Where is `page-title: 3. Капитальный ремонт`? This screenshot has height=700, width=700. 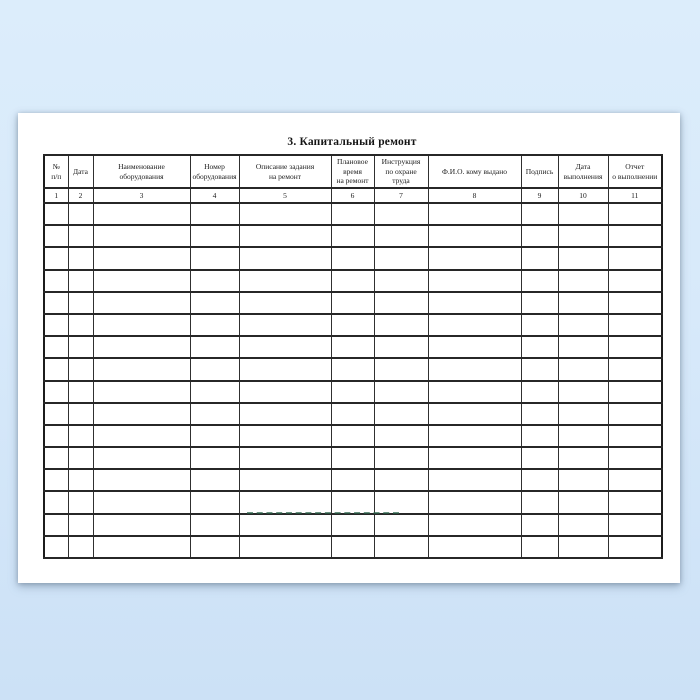 page-title: 3. Капитальный ремонт is located at coordinates (352, 142).